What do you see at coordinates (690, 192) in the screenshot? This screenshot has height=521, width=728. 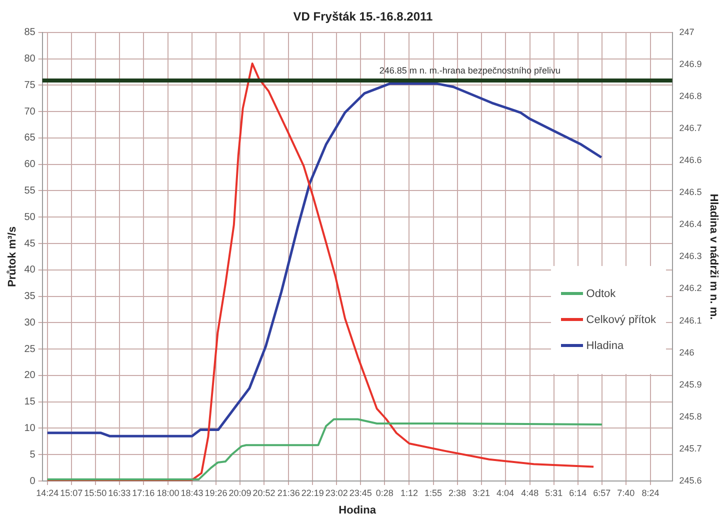 I see `y2-tick-label: 246.5` at bounding box center [690, 192].